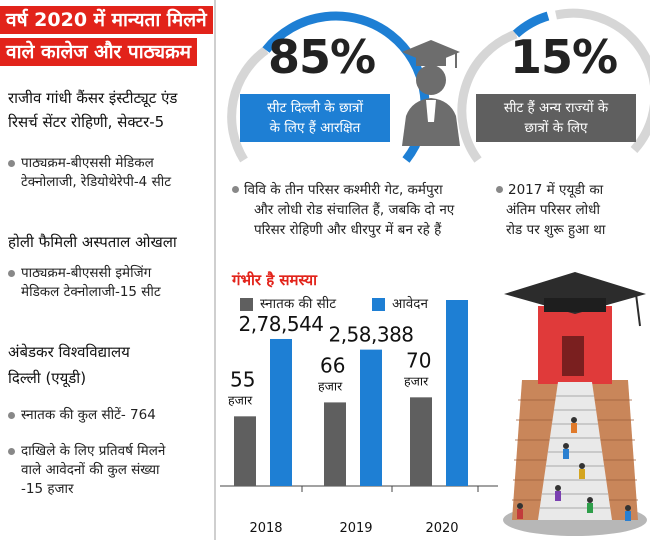 The height and width of the screenshot is (540, 650). I want to click on stat-other-text: सीट हैं अन्य राज्यों के छात्रों के लिए, so click(556, 118).